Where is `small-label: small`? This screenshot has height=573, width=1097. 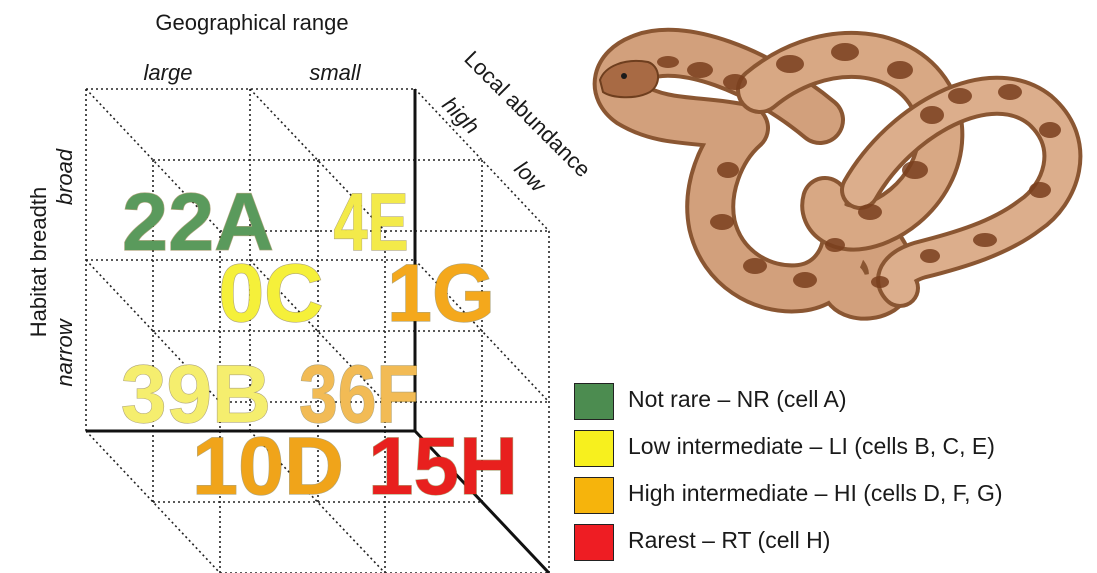 small-label: small is located at coordinates (335, 72).